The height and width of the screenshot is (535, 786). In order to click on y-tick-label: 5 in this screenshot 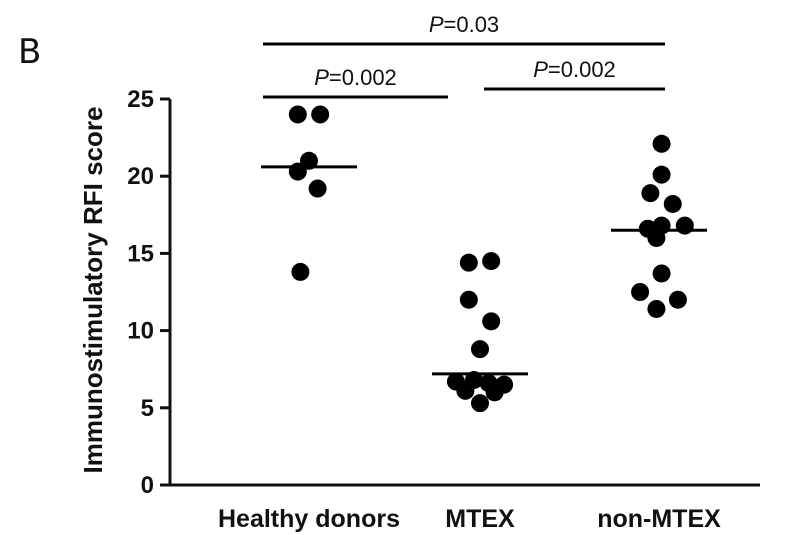, I will do `click(147, 408)`.